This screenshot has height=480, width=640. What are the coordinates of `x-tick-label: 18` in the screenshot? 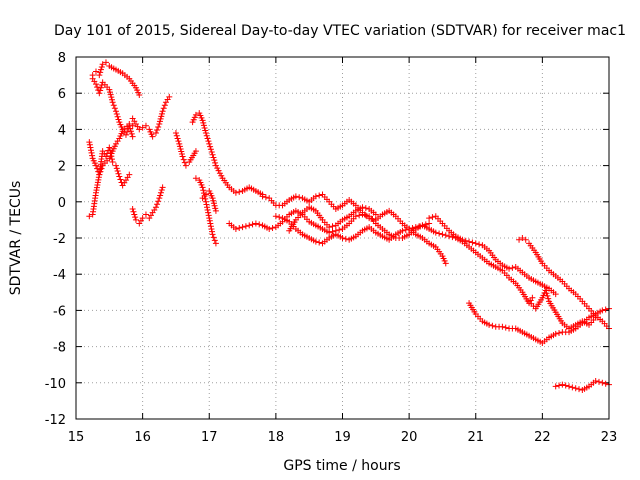 It's located at (276, 437).